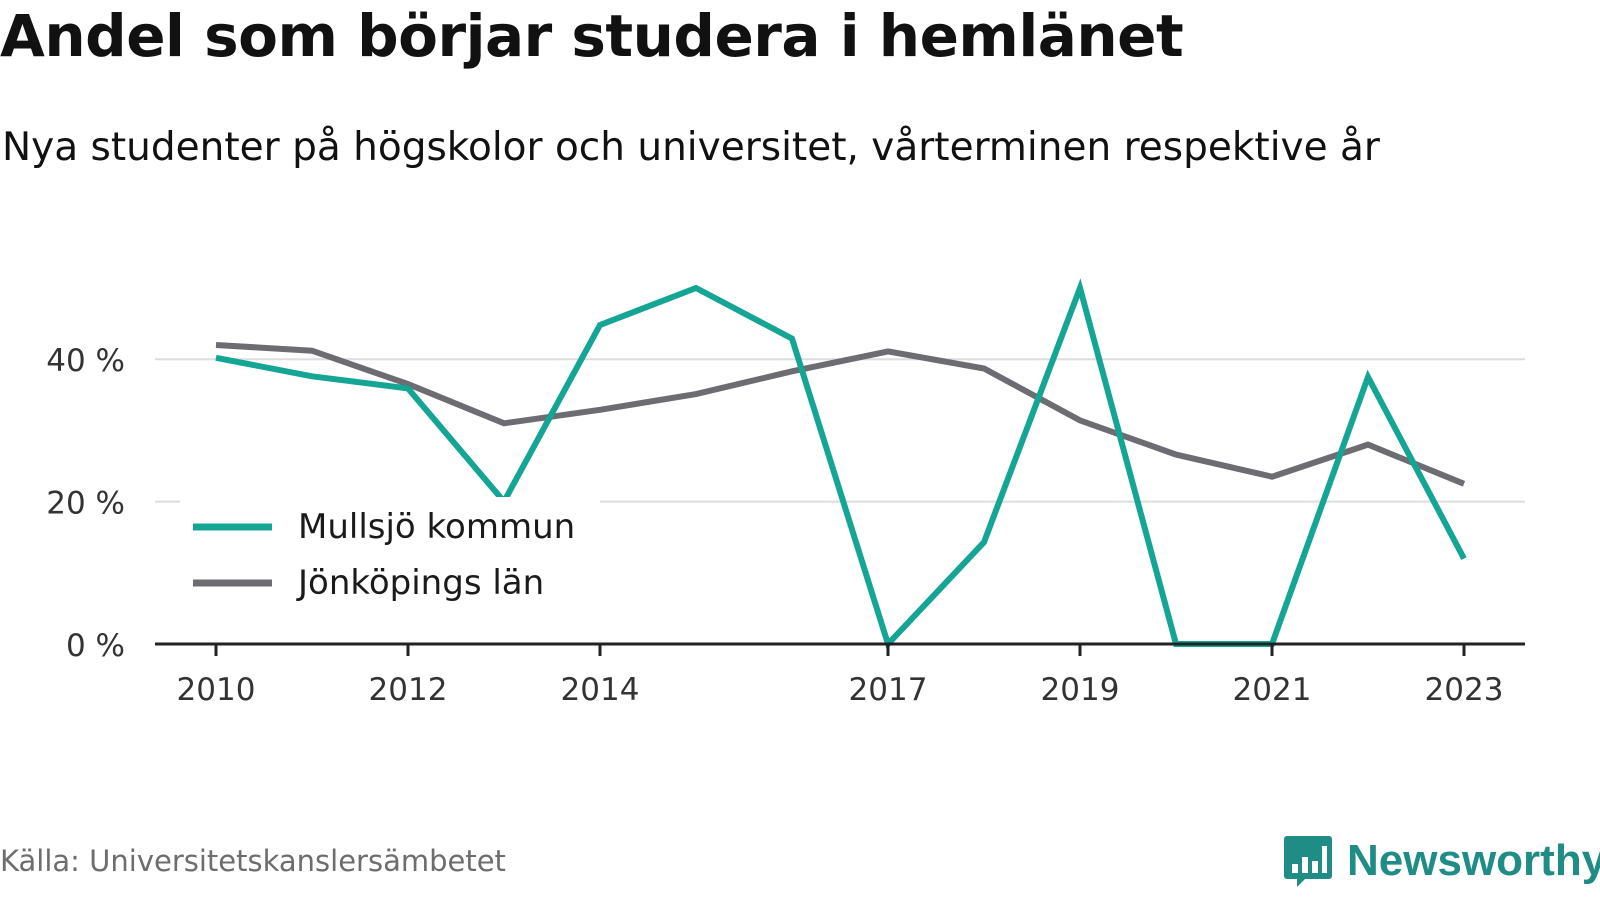 Image resolution: width=1600 pixels, height=900 pixels. Describe the element at coordinates (95, 646) in the screenshot. I see `y-tick-label: 0 %` at that location.